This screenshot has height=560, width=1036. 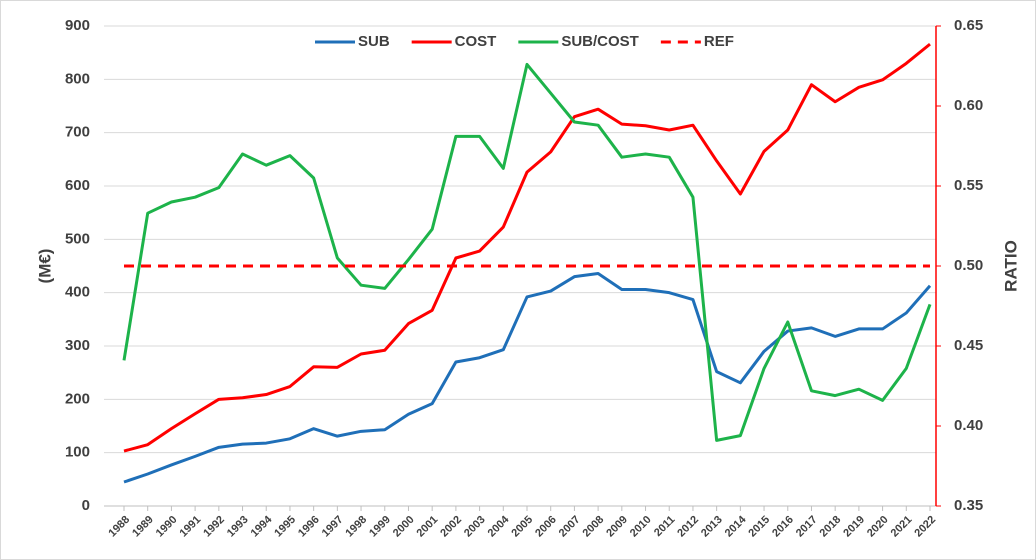 What do you see at coordinates (77, 345) in the screenshot?
I see `y-tick-label: 300` at bounding box center [77, 345].